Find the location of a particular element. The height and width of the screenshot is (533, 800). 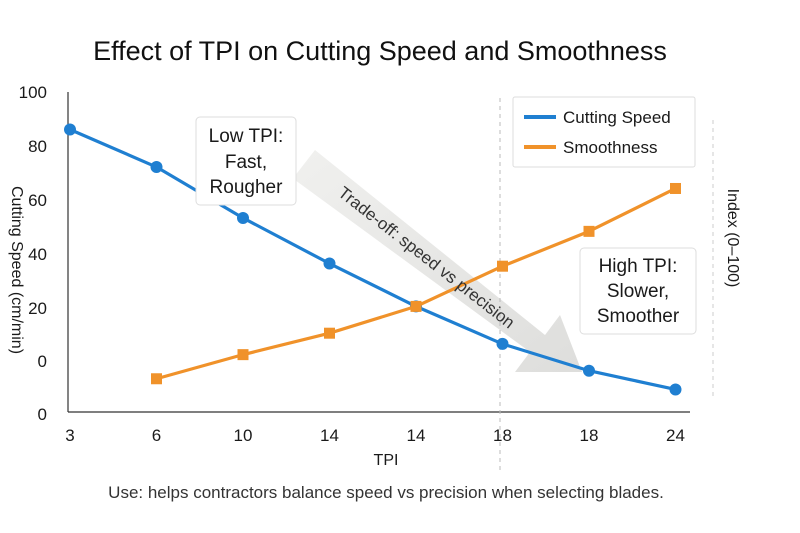

legend-label-cutting-speed: Cutting Speed is located at coordinates (617, 117).